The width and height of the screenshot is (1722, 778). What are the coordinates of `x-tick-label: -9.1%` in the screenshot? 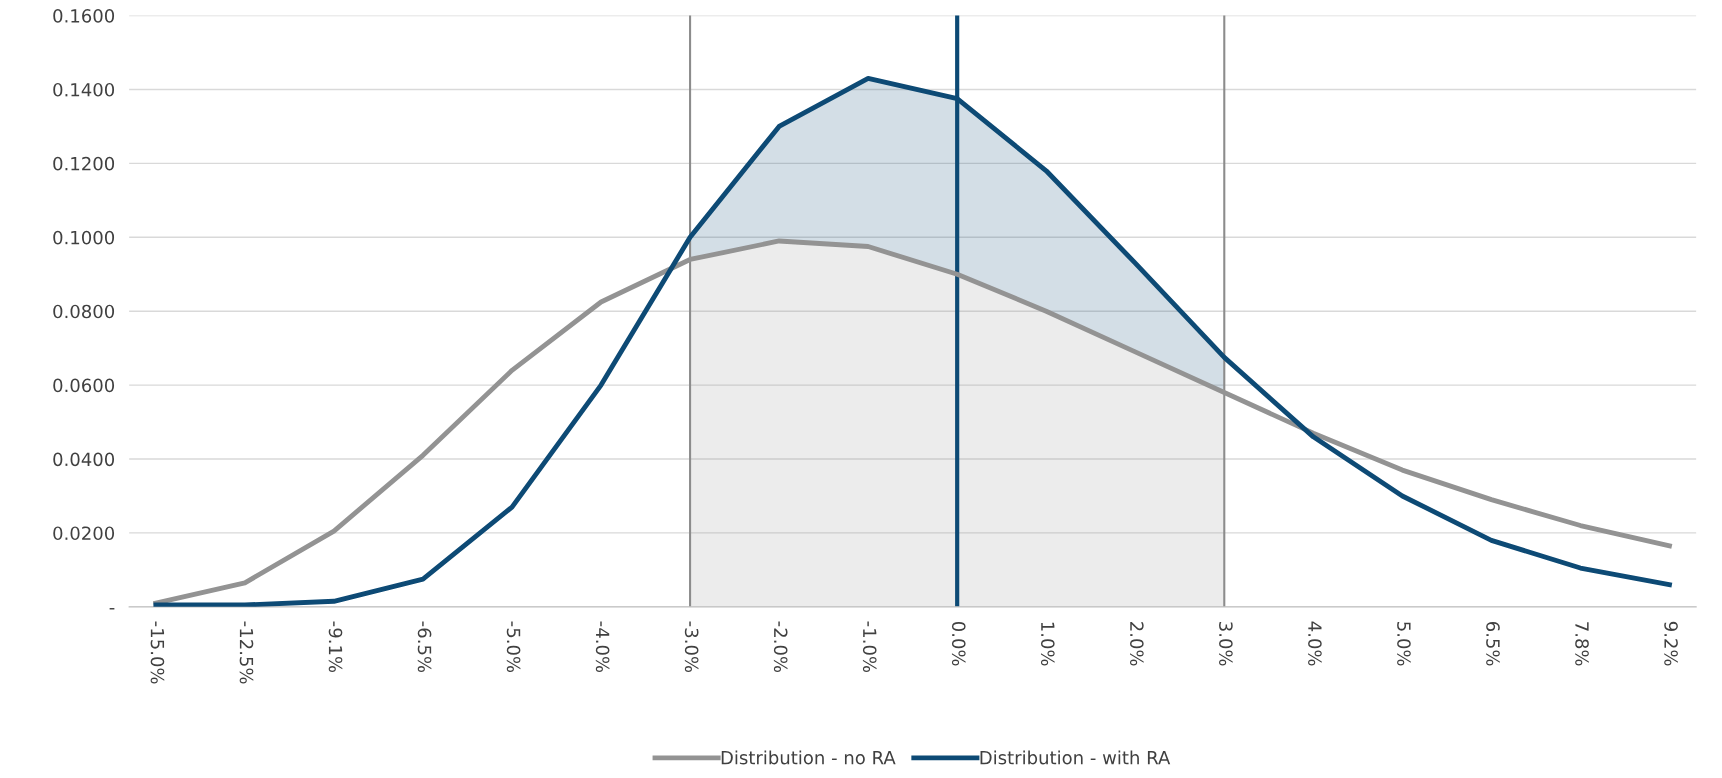 It's located at (335, 647).